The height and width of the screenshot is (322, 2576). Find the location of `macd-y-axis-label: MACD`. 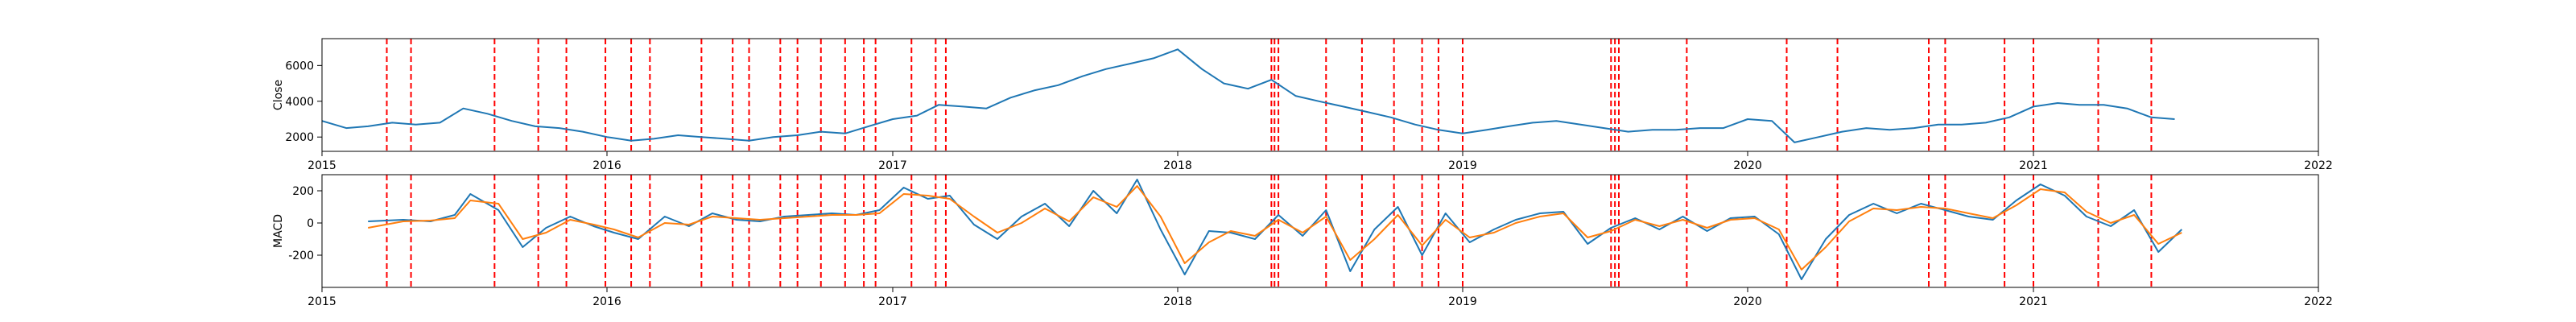

macd-y-axis-label: MACD is located at coordinates (278, 231).